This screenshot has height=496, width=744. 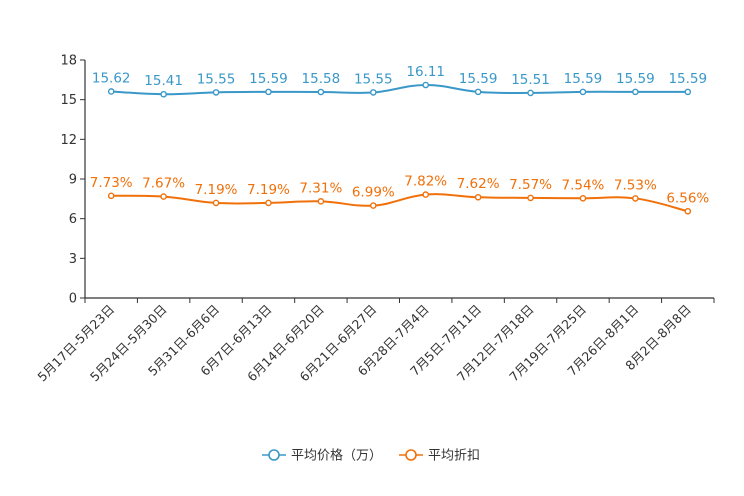 I want to click on data-label: 7.54%, so click(x=583, y=185).